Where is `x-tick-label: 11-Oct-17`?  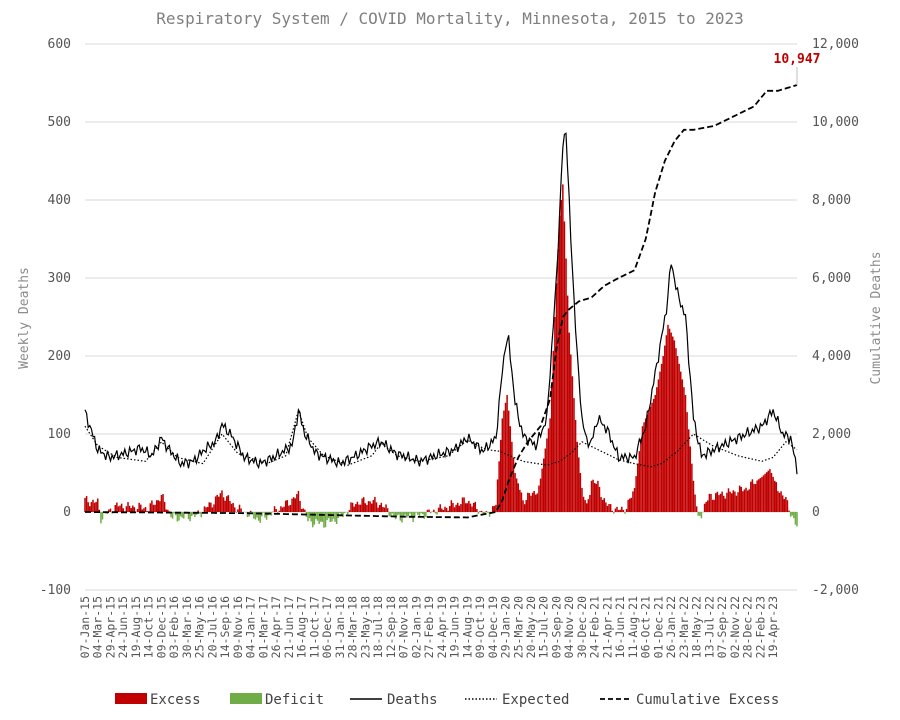
x-tick-label: 11-Oct-17 is located at coordinates (314, 627).